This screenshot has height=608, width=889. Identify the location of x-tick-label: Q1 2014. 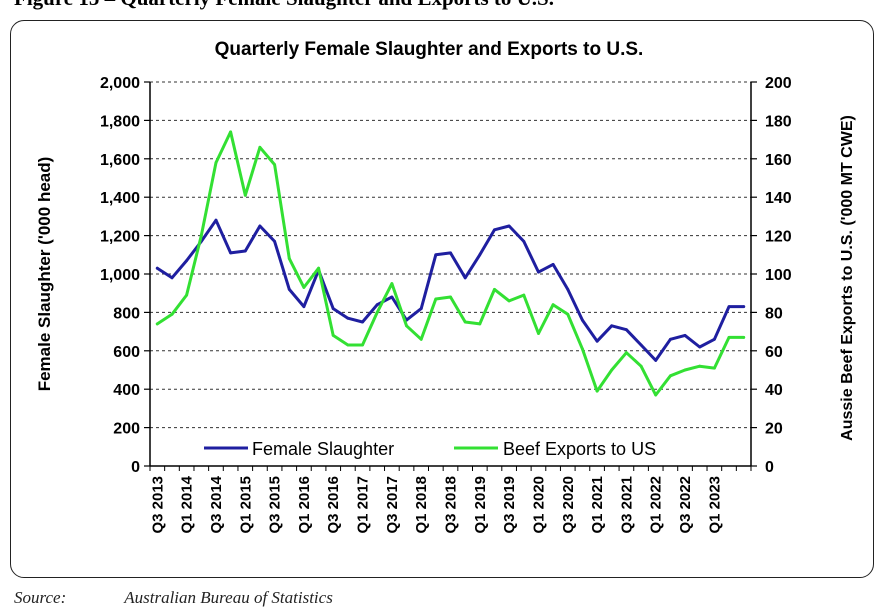
(187, 504).